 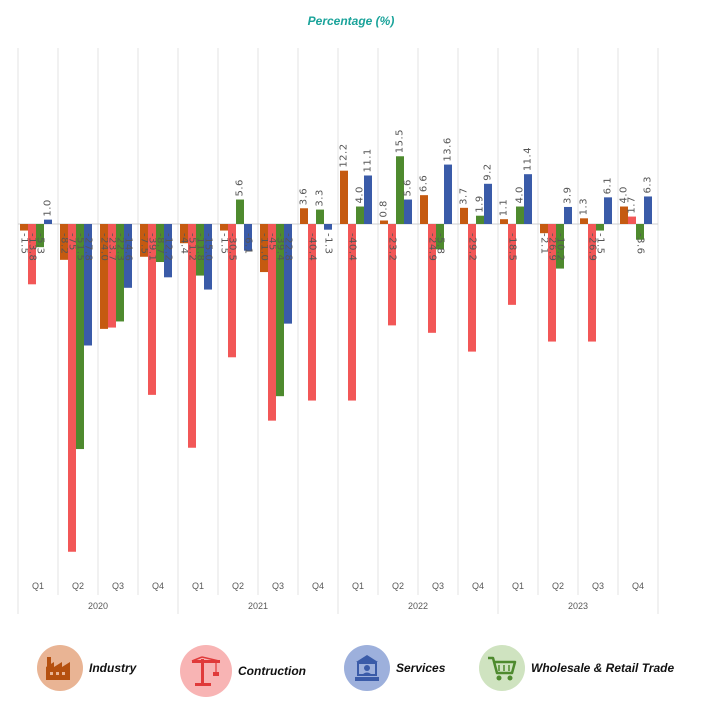 I want to click on cart-icon, so click(x=502, y=668).